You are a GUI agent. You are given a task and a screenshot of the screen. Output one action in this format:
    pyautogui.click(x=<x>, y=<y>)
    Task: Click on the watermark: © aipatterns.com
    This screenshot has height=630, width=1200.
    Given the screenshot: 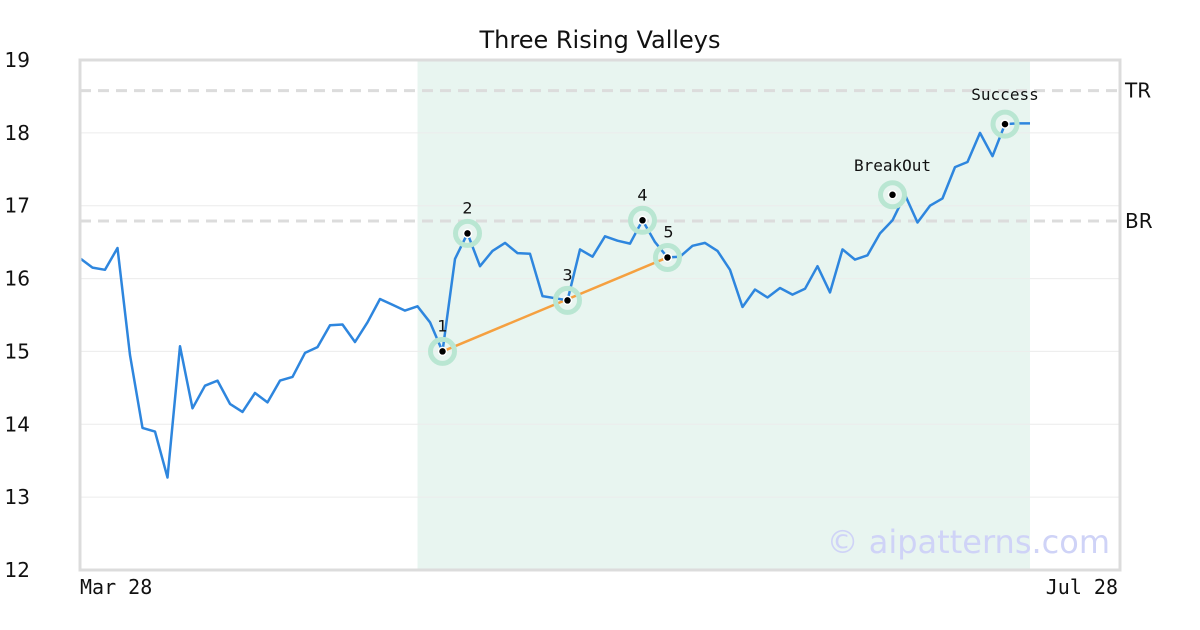 What is the action you would take?
    pyautogui.click(x=968, y=542)
    